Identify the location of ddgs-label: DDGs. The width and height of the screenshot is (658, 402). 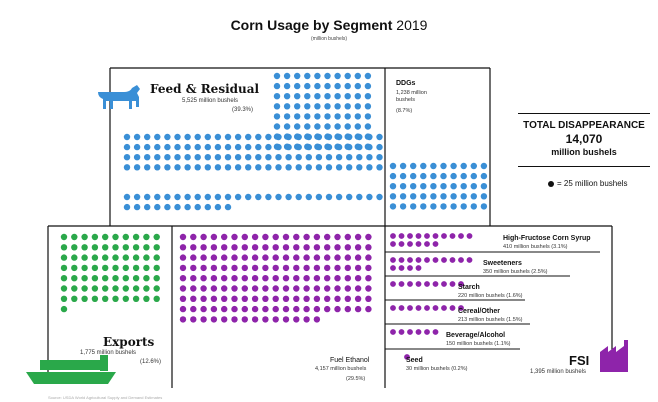
(406, 83).